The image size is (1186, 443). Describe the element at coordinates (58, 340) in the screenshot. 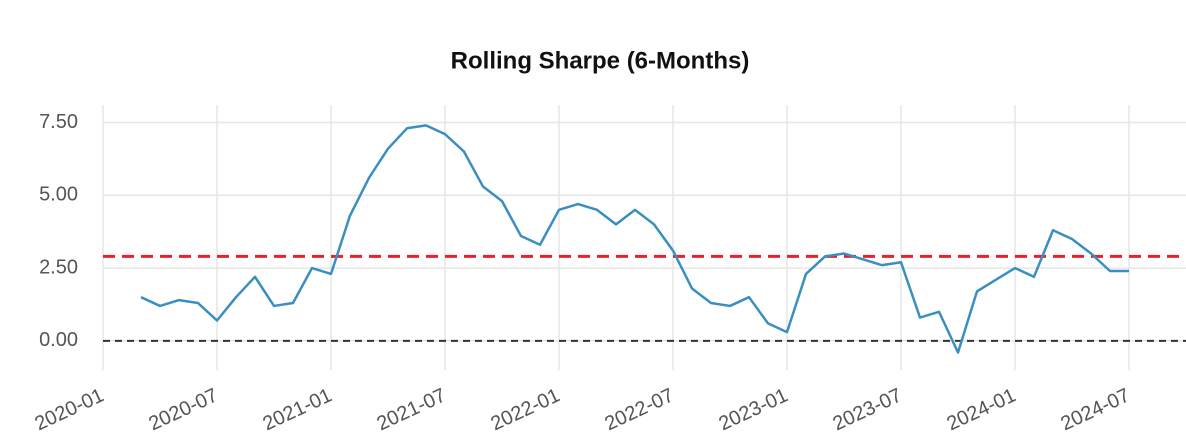

I see `y-tick-label: 0.00` at that location.